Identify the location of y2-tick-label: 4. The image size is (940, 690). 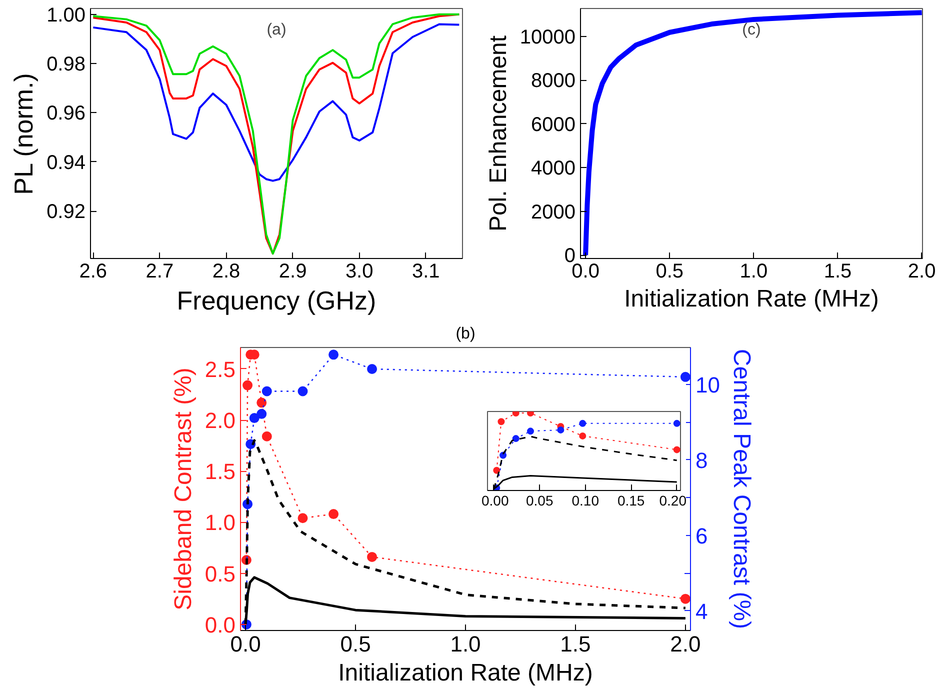
(702, 611).